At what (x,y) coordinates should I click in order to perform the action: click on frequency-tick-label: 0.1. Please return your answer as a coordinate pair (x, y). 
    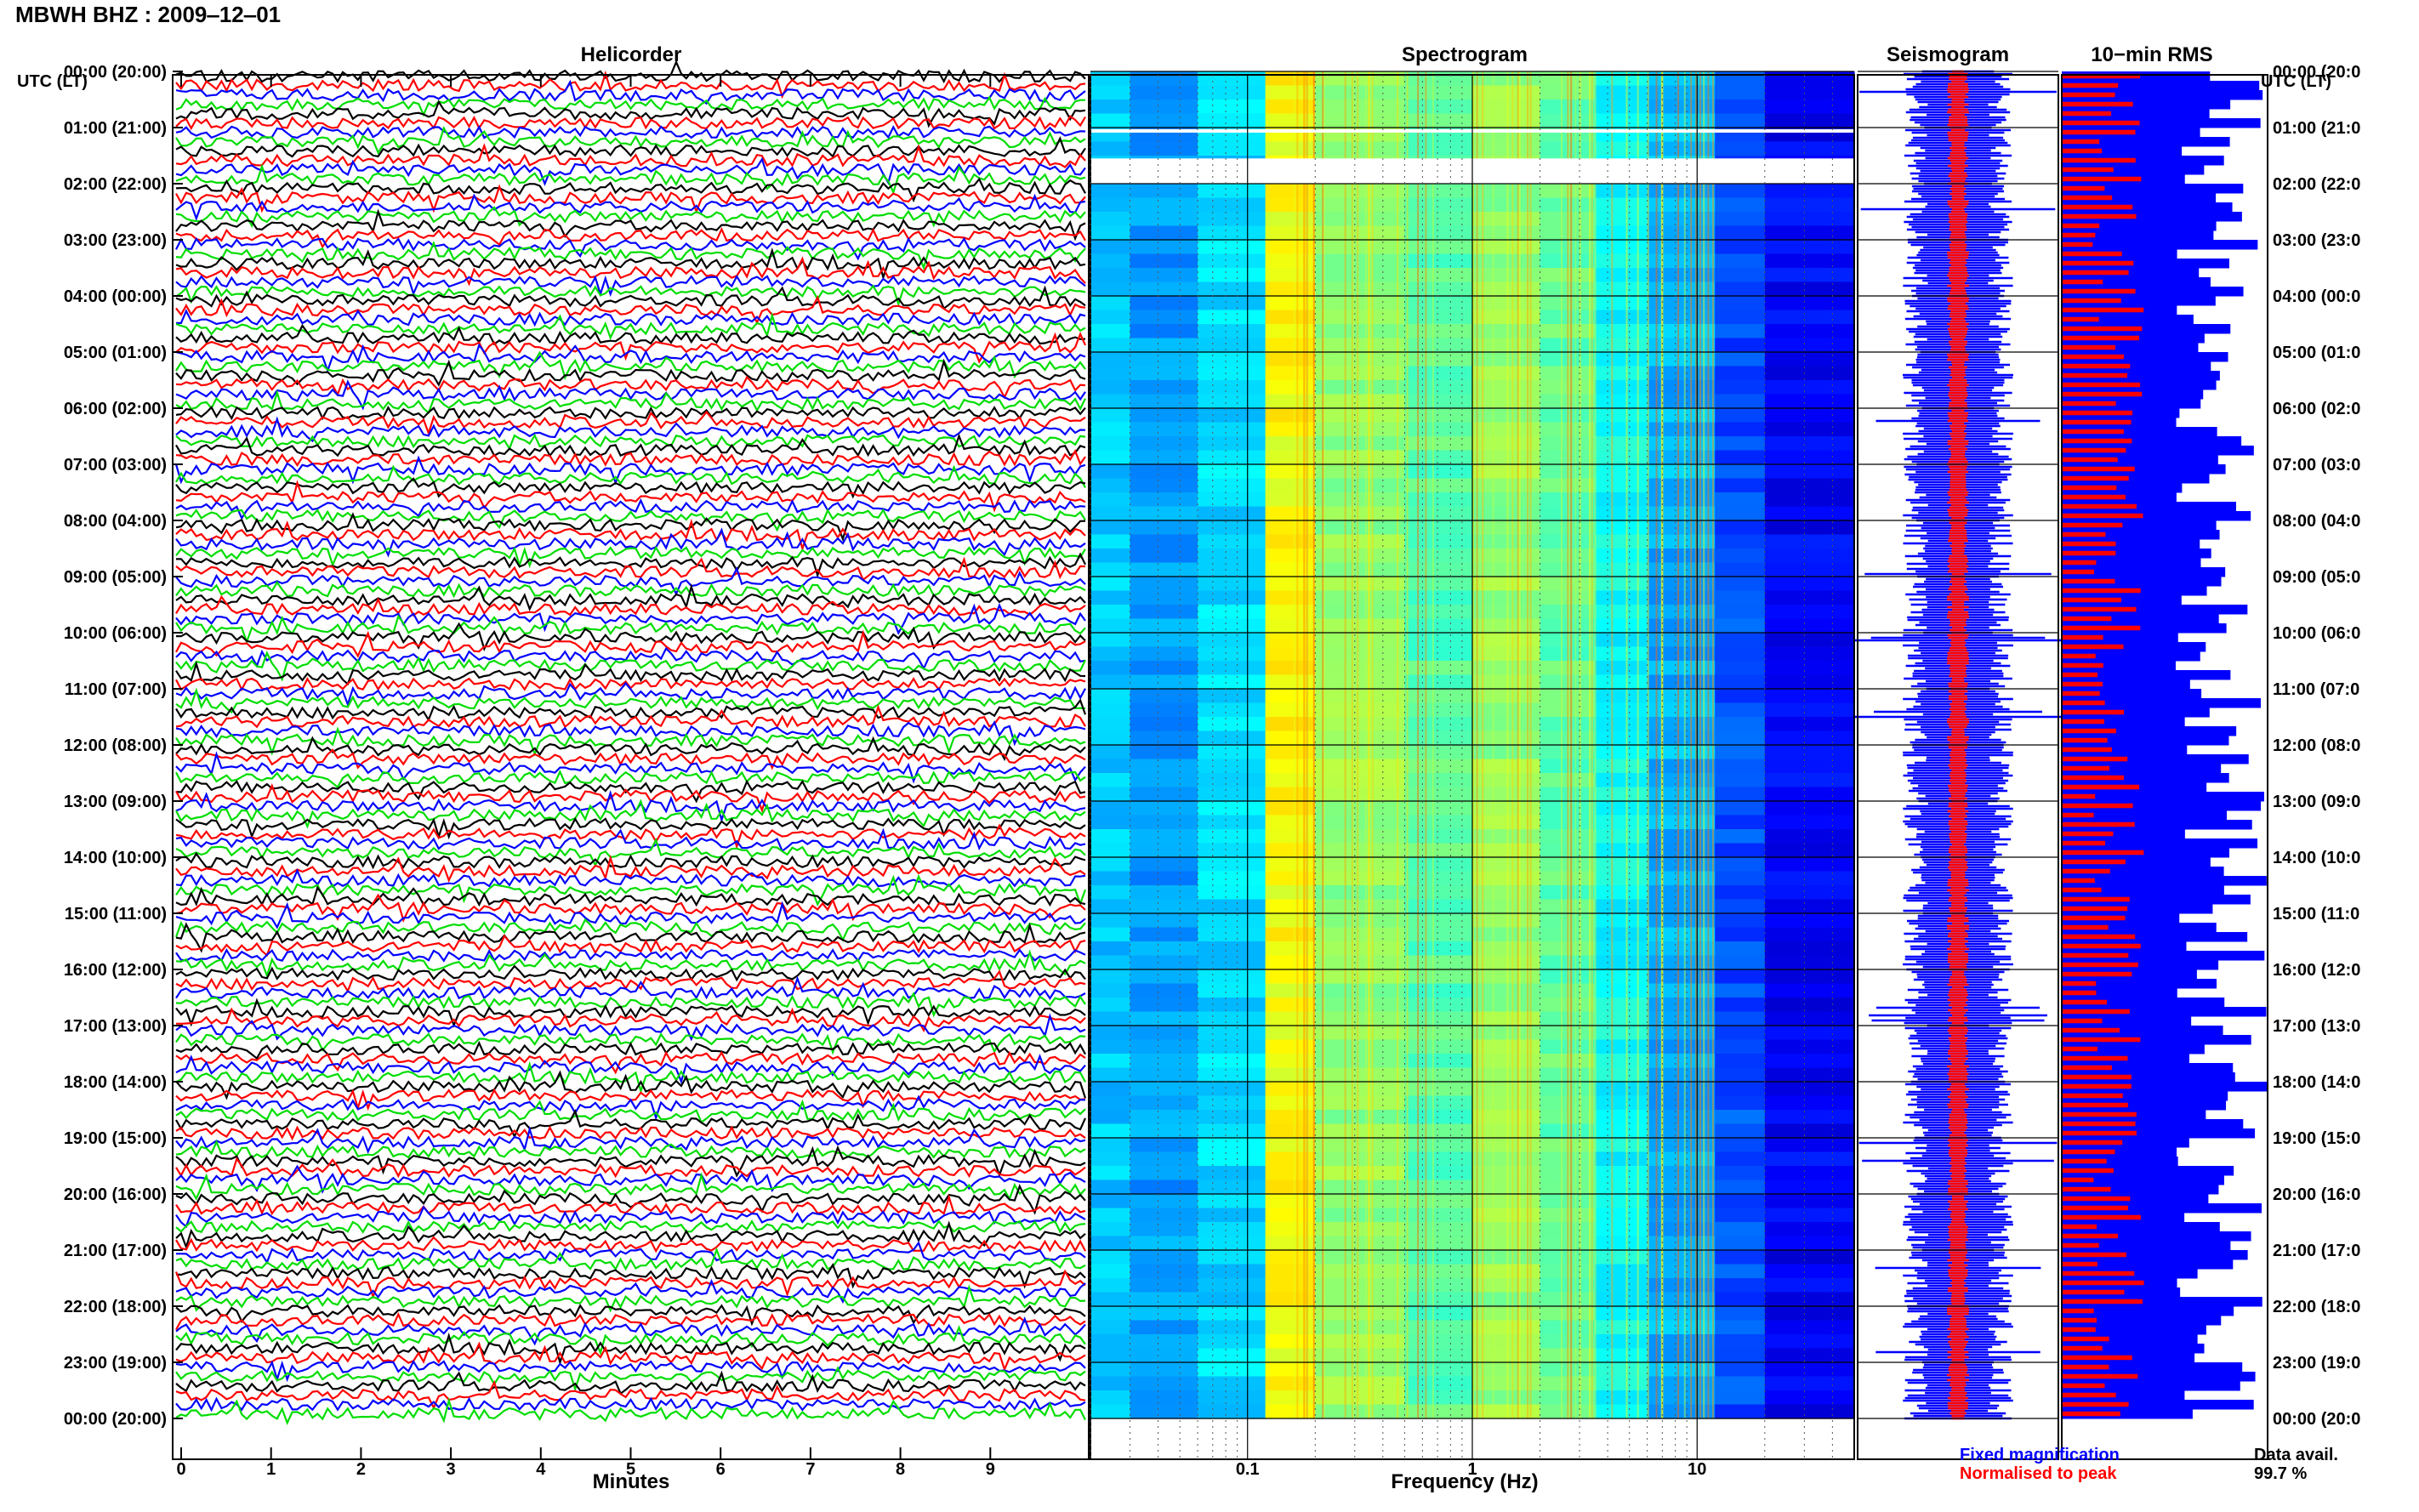
    Looking at the image, I should click on (1248, 1469).